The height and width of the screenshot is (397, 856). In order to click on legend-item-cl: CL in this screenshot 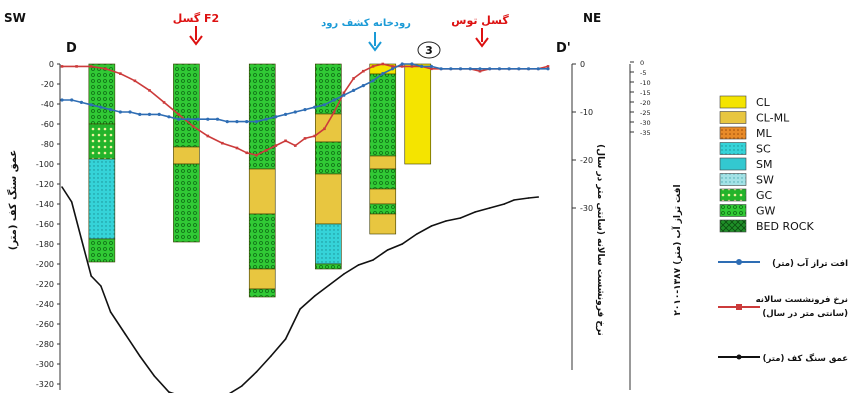, I will do `click(745, 102)`.